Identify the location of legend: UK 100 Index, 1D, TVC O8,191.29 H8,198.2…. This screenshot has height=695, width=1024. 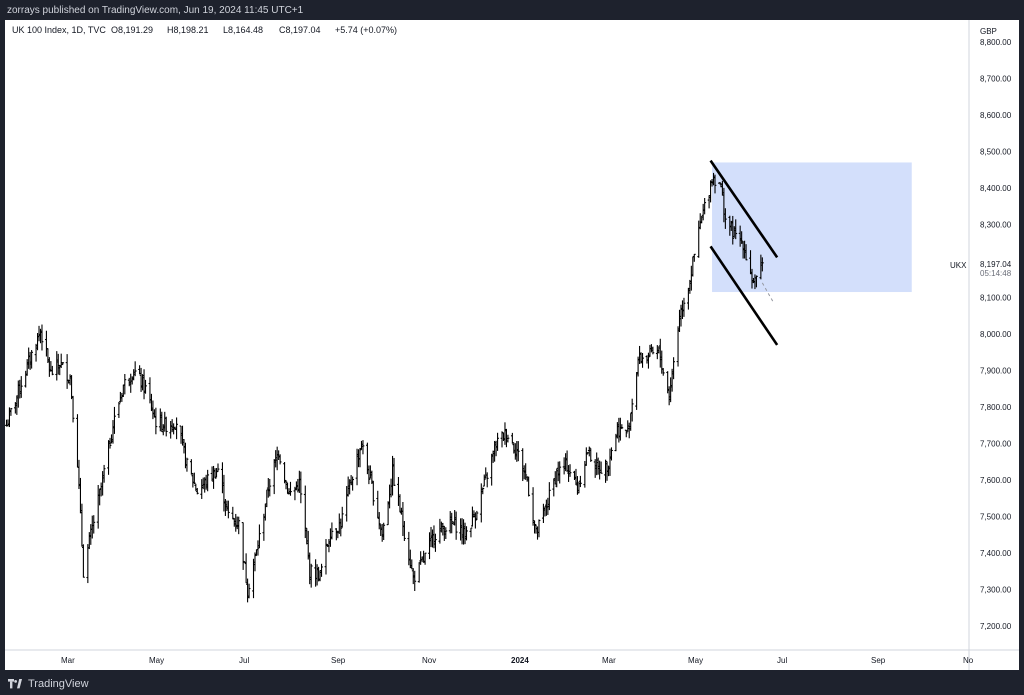
(204, 30).